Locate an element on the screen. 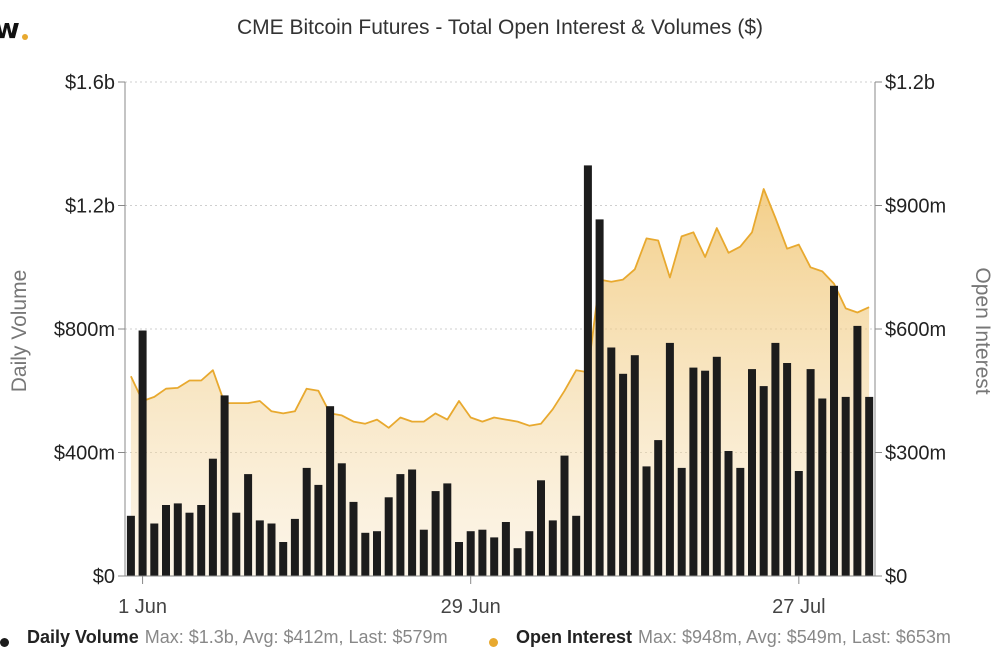 The height and width of the screenshot is (660, 1000). legend-volume-name: Daily Volume is located at coordinates (83, 637).